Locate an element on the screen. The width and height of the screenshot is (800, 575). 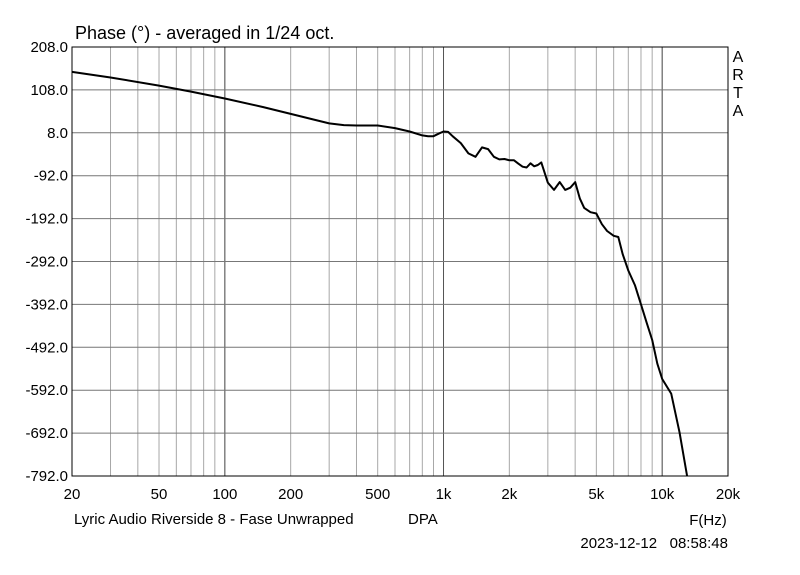
x-tick-label: 2k is located at coordinates (509, 494).